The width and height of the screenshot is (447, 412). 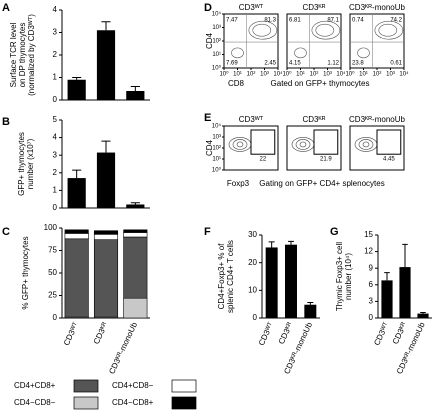 I want to click on panel-letter: D, so click(x=208, y=8).